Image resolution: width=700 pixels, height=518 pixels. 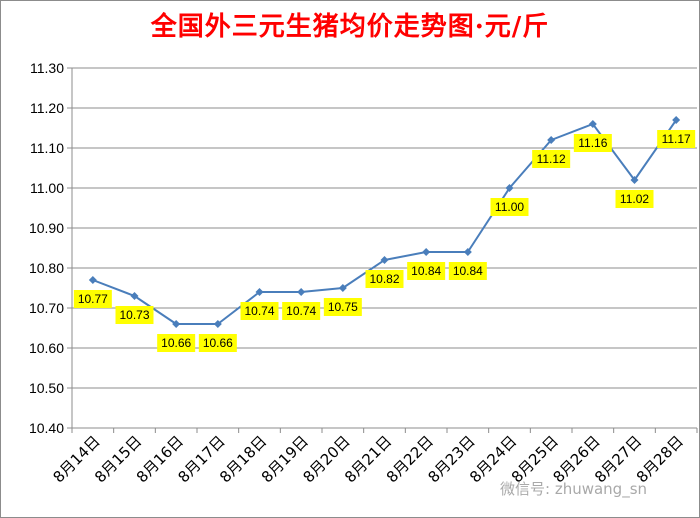 What do you see at coordinates (47, 68) in the screenshot?
I see `y-tick-label: 11.30` at bounding box center [47, 68].